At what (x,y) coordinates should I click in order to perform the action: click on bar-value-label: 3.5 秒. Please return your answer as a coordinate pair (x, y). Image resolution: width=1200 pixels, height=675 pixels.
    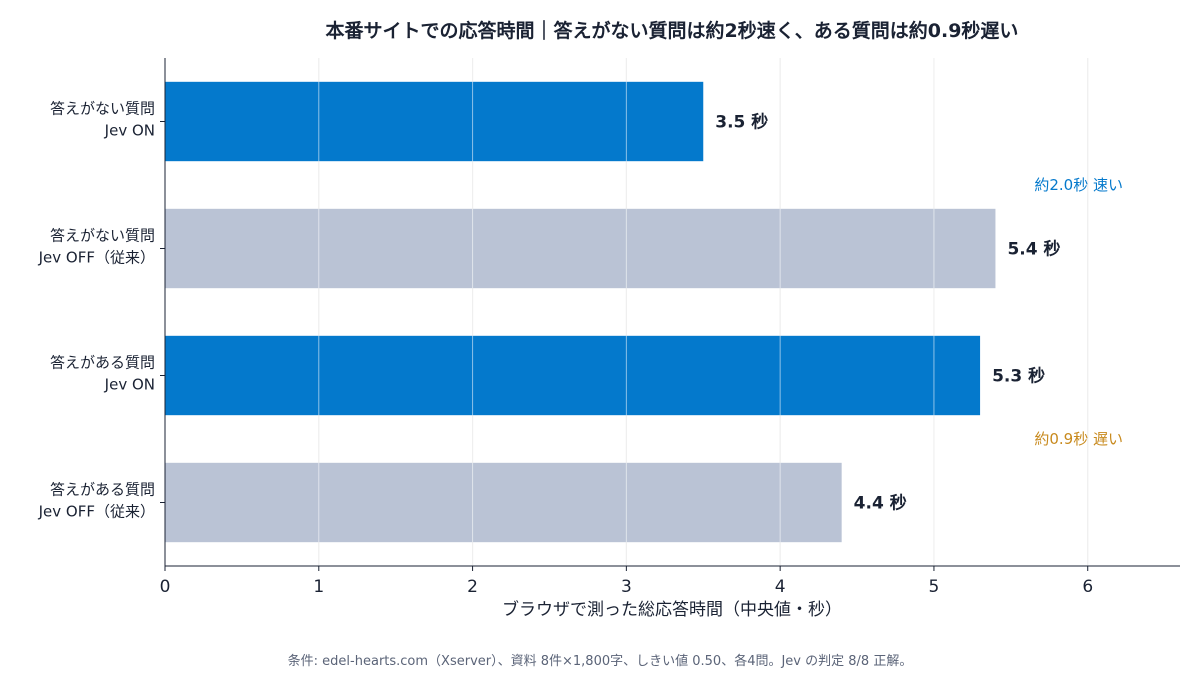
    Looking at the image, I should click on (741, 122).